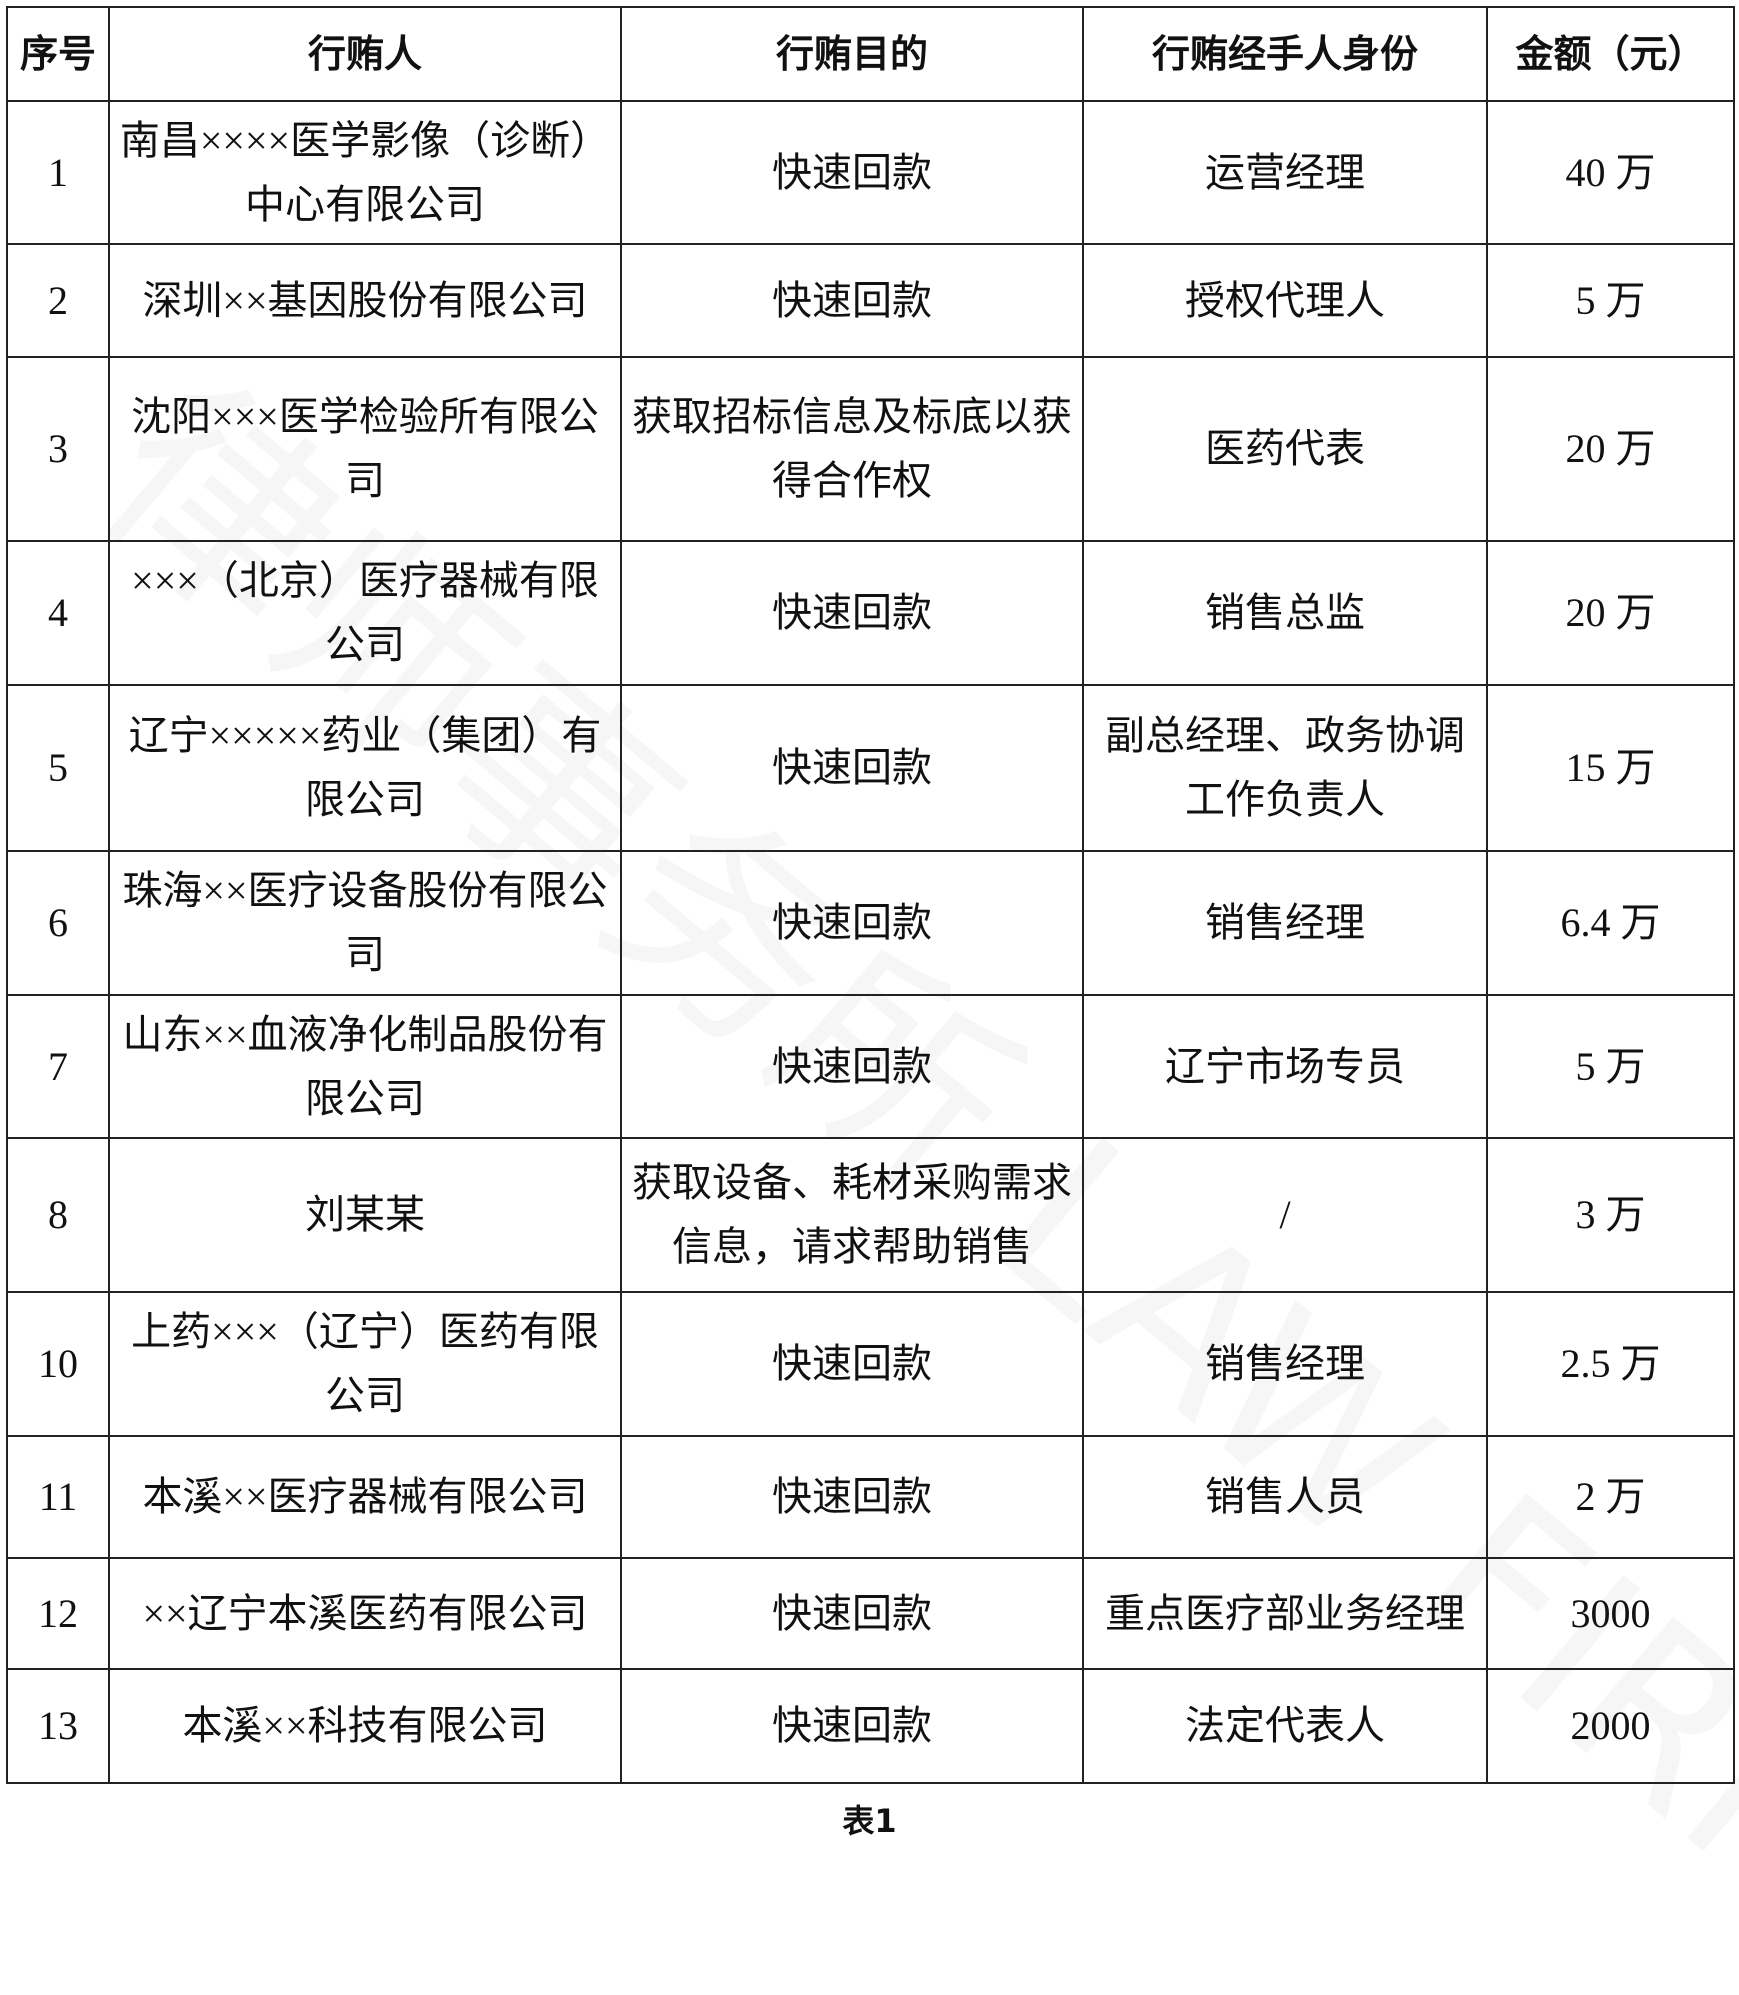 The height and width of the screenshot is (1995, 1739). What do you see at coordinates (1285, 300) in the screenshot?
I see `handler-cell: 授权代理人` at bounding box center [1285, 300].